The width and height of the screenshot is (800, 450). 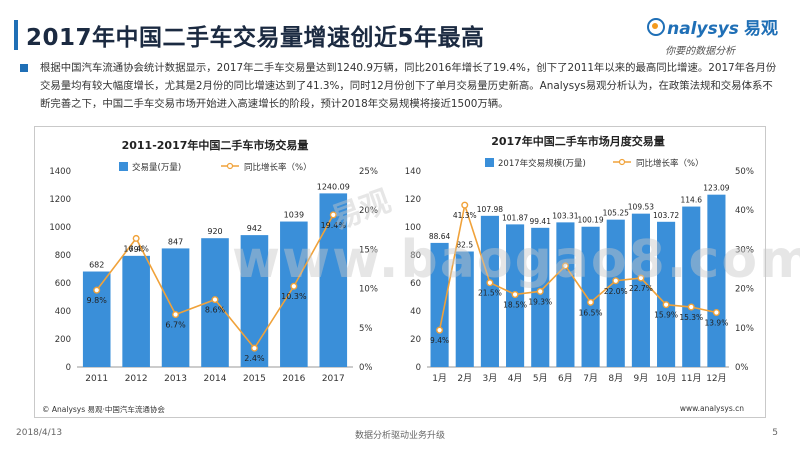 I want to click on bar-value-label: 847, so click(x=175, y=241).